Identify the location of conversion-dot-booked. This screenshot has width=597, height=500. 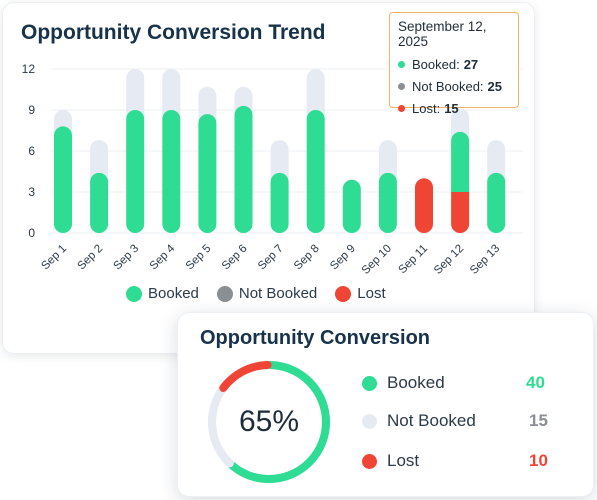
(369, 383).